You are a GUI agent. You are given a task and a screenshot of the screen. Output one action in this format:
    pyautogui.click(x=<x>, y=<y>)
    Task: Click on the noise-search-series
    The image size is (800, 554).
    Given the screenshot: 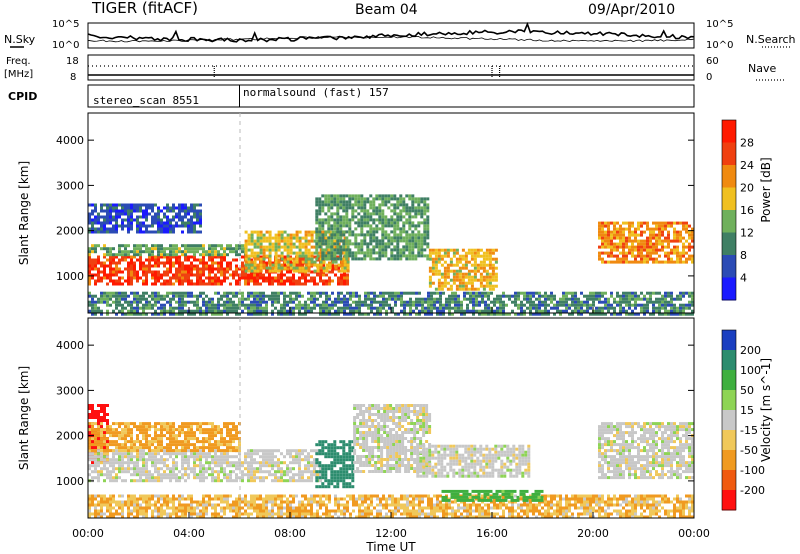 What is the action you would take?
    pyautogui.click(x=391, y=39)
    